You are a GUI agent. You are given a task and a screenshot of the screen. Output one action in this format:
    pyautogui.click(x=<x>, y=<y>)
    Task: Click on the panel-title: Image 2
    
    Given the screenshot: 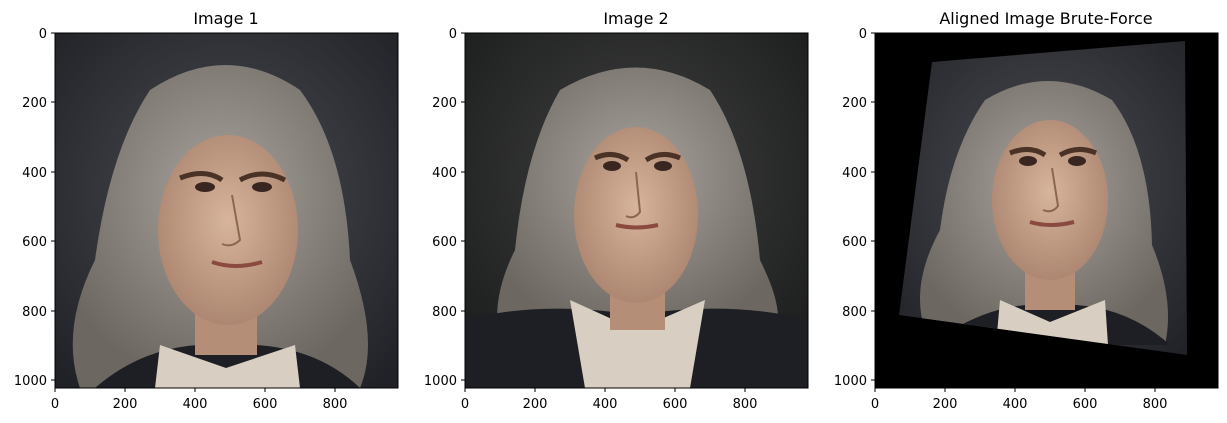 What is the action you would take?
    pyautogui.click(x=635, y=18)
    